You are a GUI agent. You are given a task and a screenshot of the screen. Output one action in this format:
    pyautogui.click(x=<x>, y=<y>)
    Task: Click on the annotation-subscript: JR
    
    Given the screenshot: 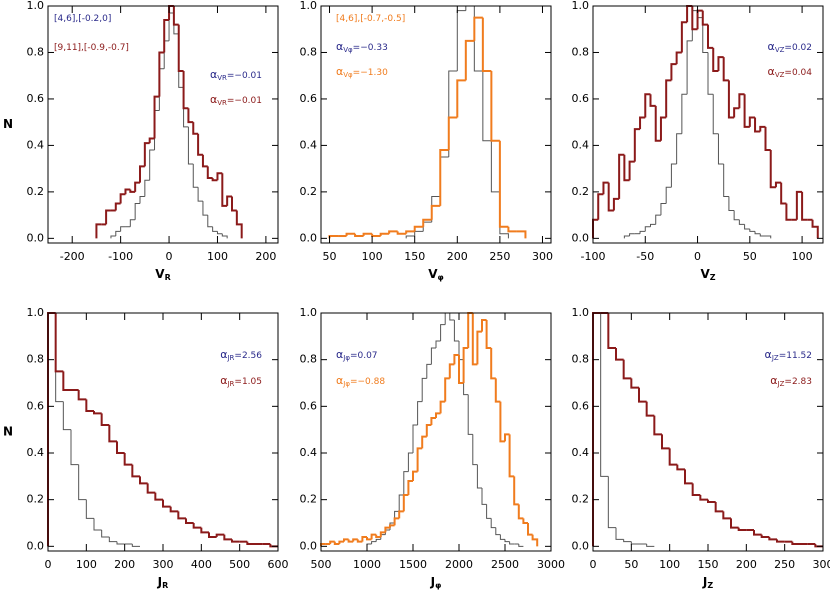 What is the action you would take?
    pyautogui.click(x=230, y=358)
    